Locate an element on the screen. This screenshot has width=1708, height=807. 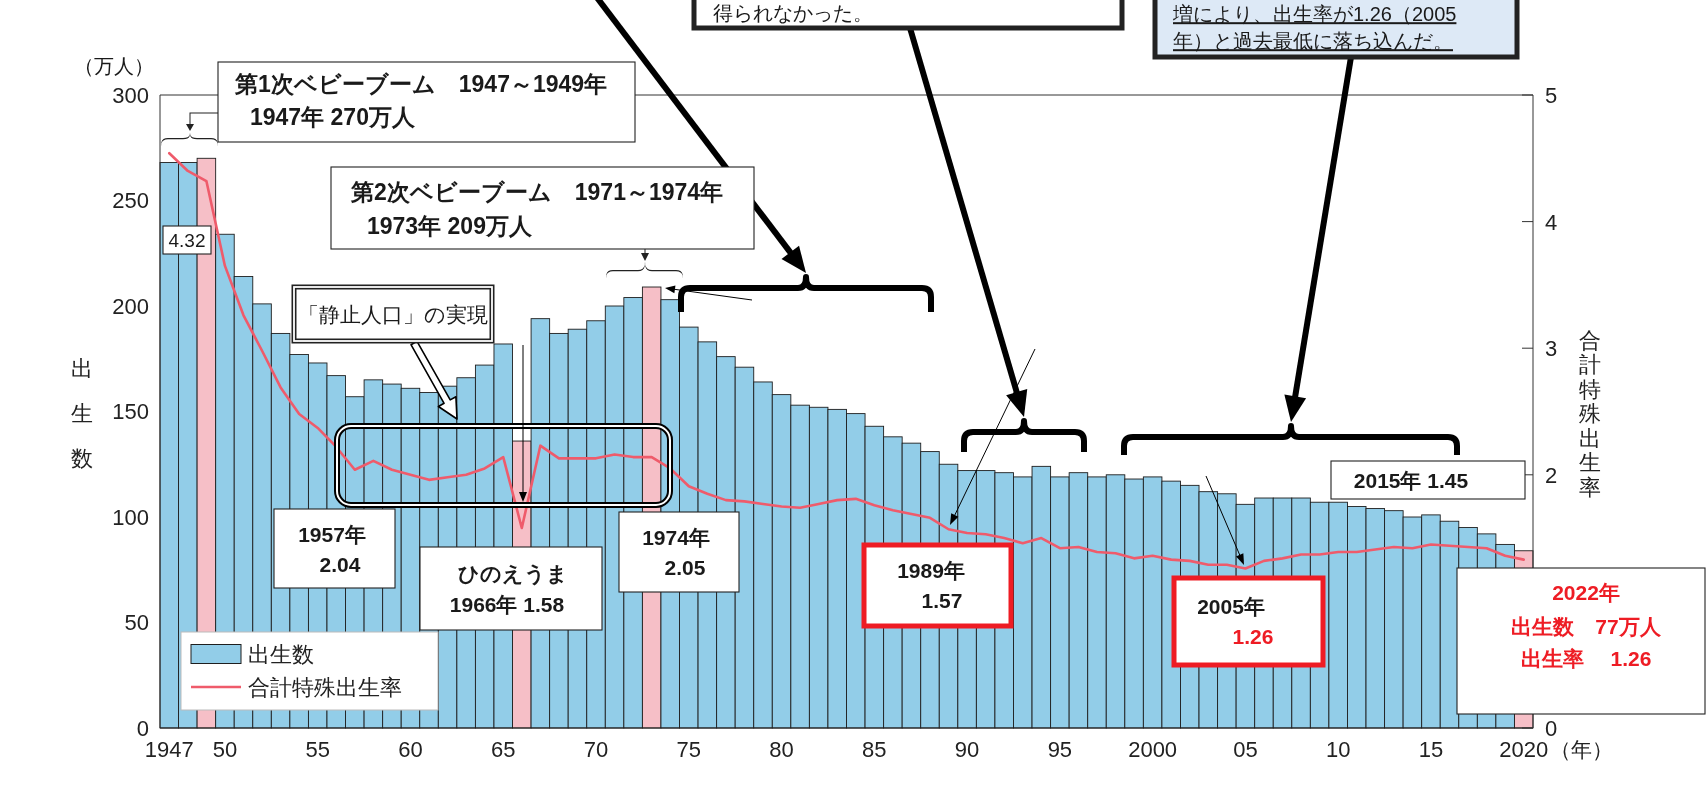
x-tick-label: 60 is located at coordinates (410, 749).